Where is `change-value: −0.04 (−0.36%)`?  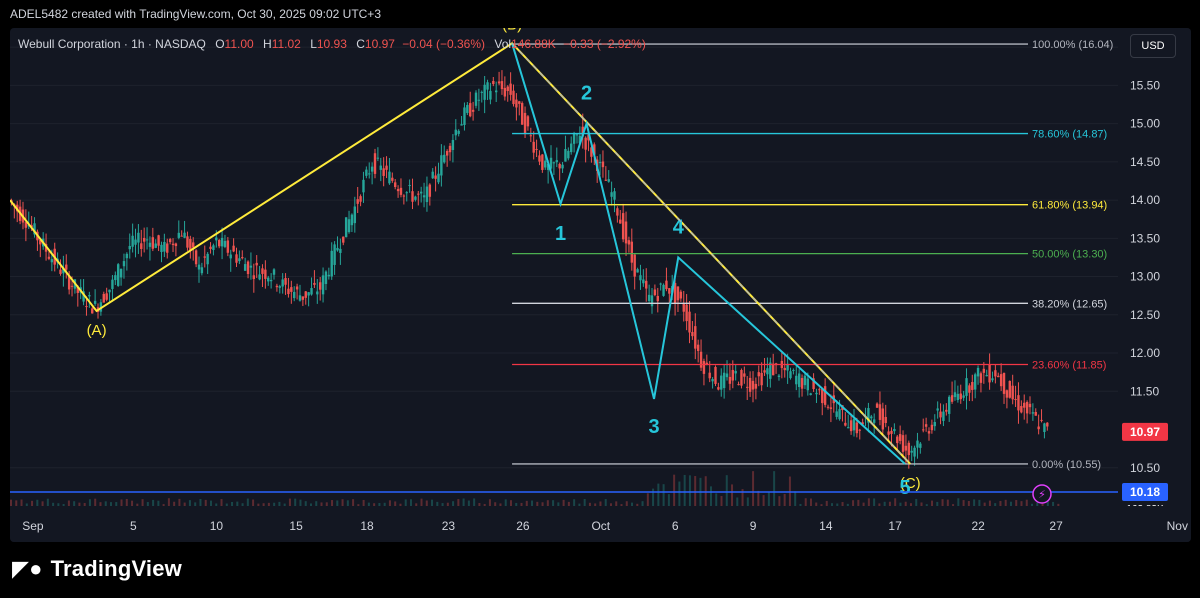
change-value: −0.04 (−0.36%) is located at coordinates (444, 44).